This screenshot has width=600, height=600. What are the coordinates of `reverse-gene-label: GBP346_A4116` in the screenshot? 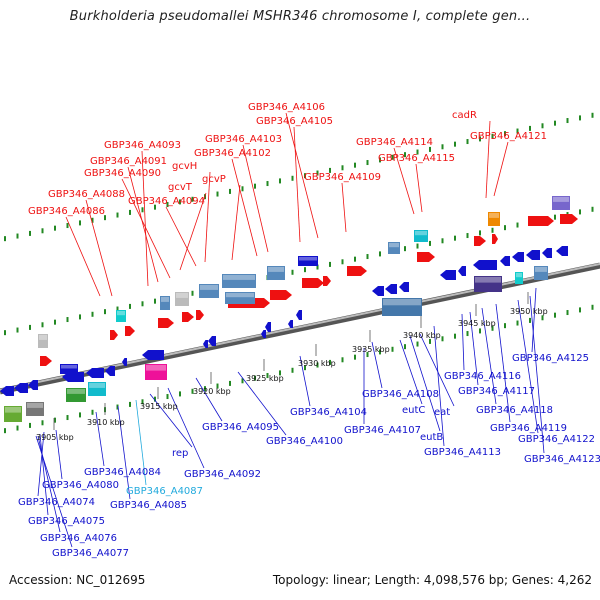 It's located at (482, 376).